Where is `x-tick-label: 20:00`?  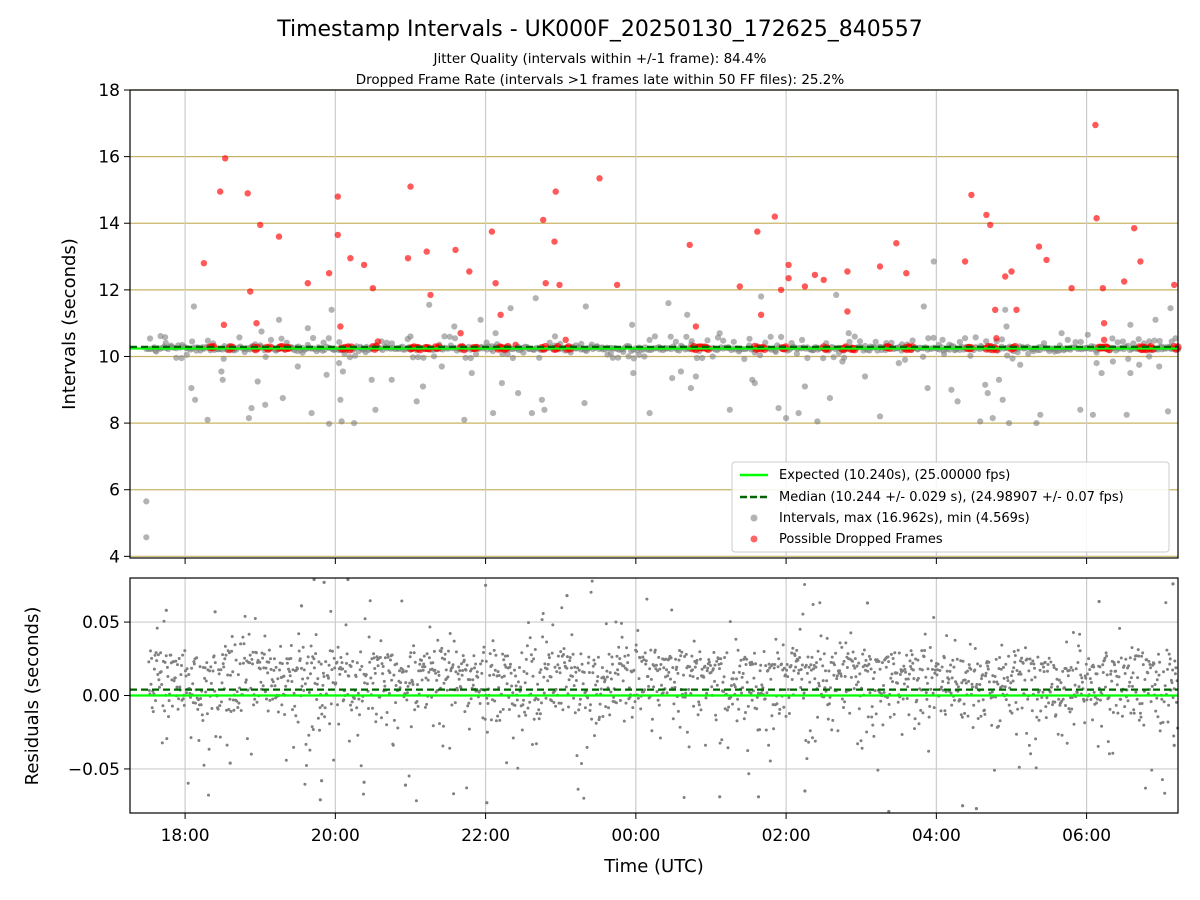 x-tick-label: 20:00 is located at coordinates (335, 836).